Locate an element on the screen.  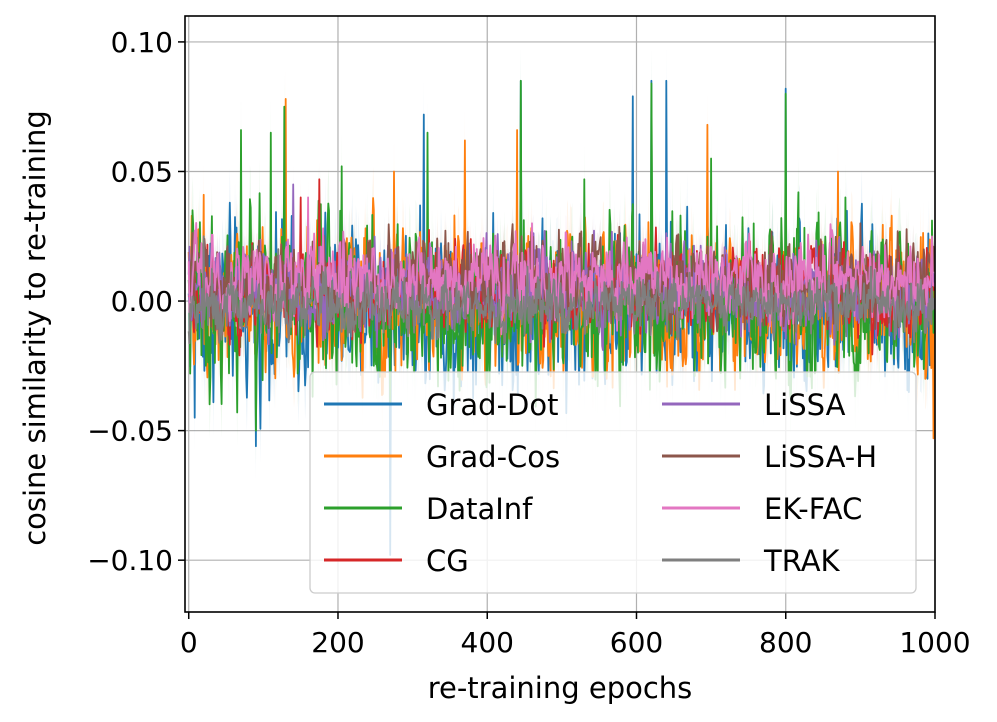
legend-label: TRAK is located at coordinates (802, 561).